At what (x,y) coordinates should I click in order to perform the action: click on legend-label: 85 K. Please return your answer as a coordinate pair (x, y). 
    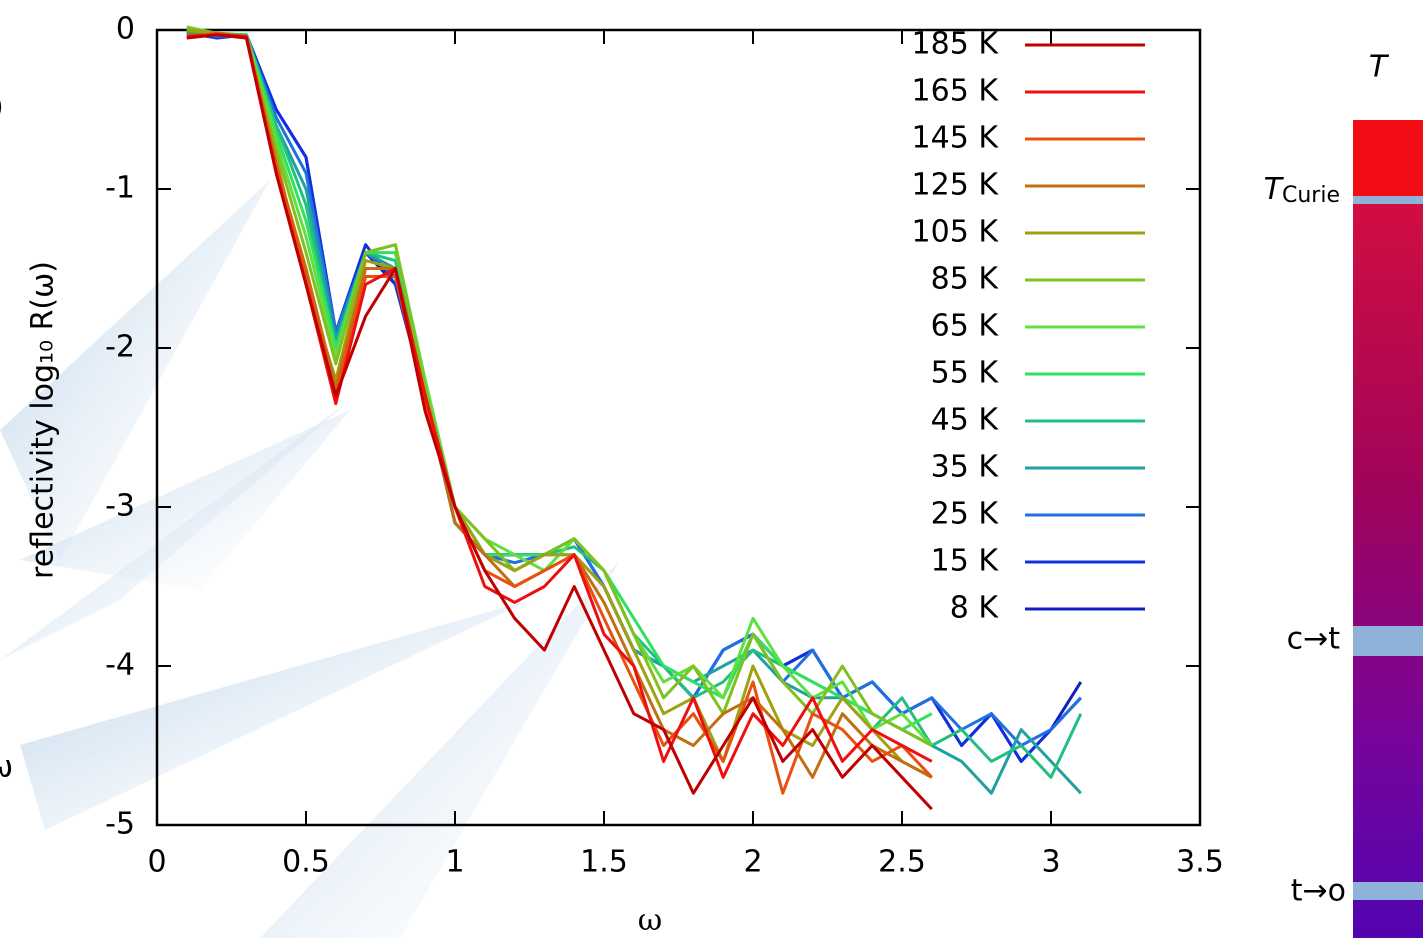
    Looking at the image, I should click on (965, 279).